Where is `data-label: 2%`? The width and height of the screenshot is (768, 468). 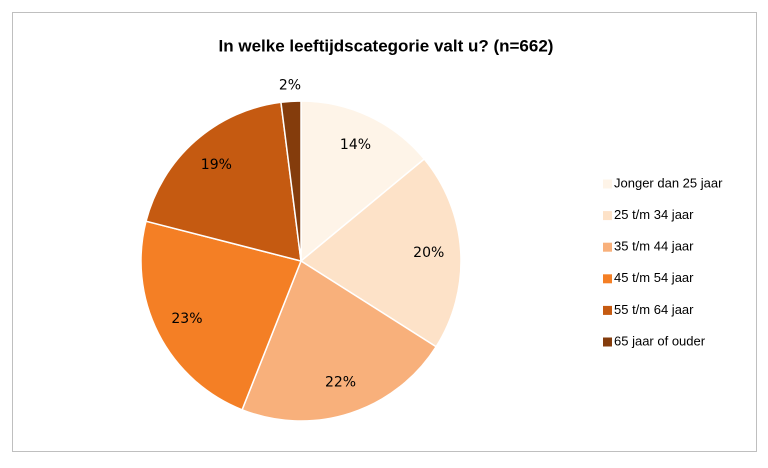
data-label: 2% is located at coordinates (290, 85).